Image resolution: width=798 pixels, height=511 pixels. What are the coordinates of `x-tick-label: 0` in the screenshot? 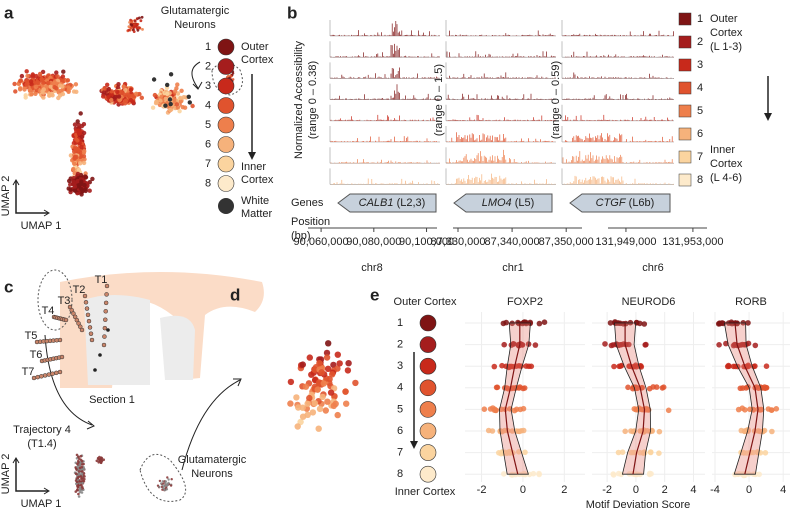 It's located at (636, 490).